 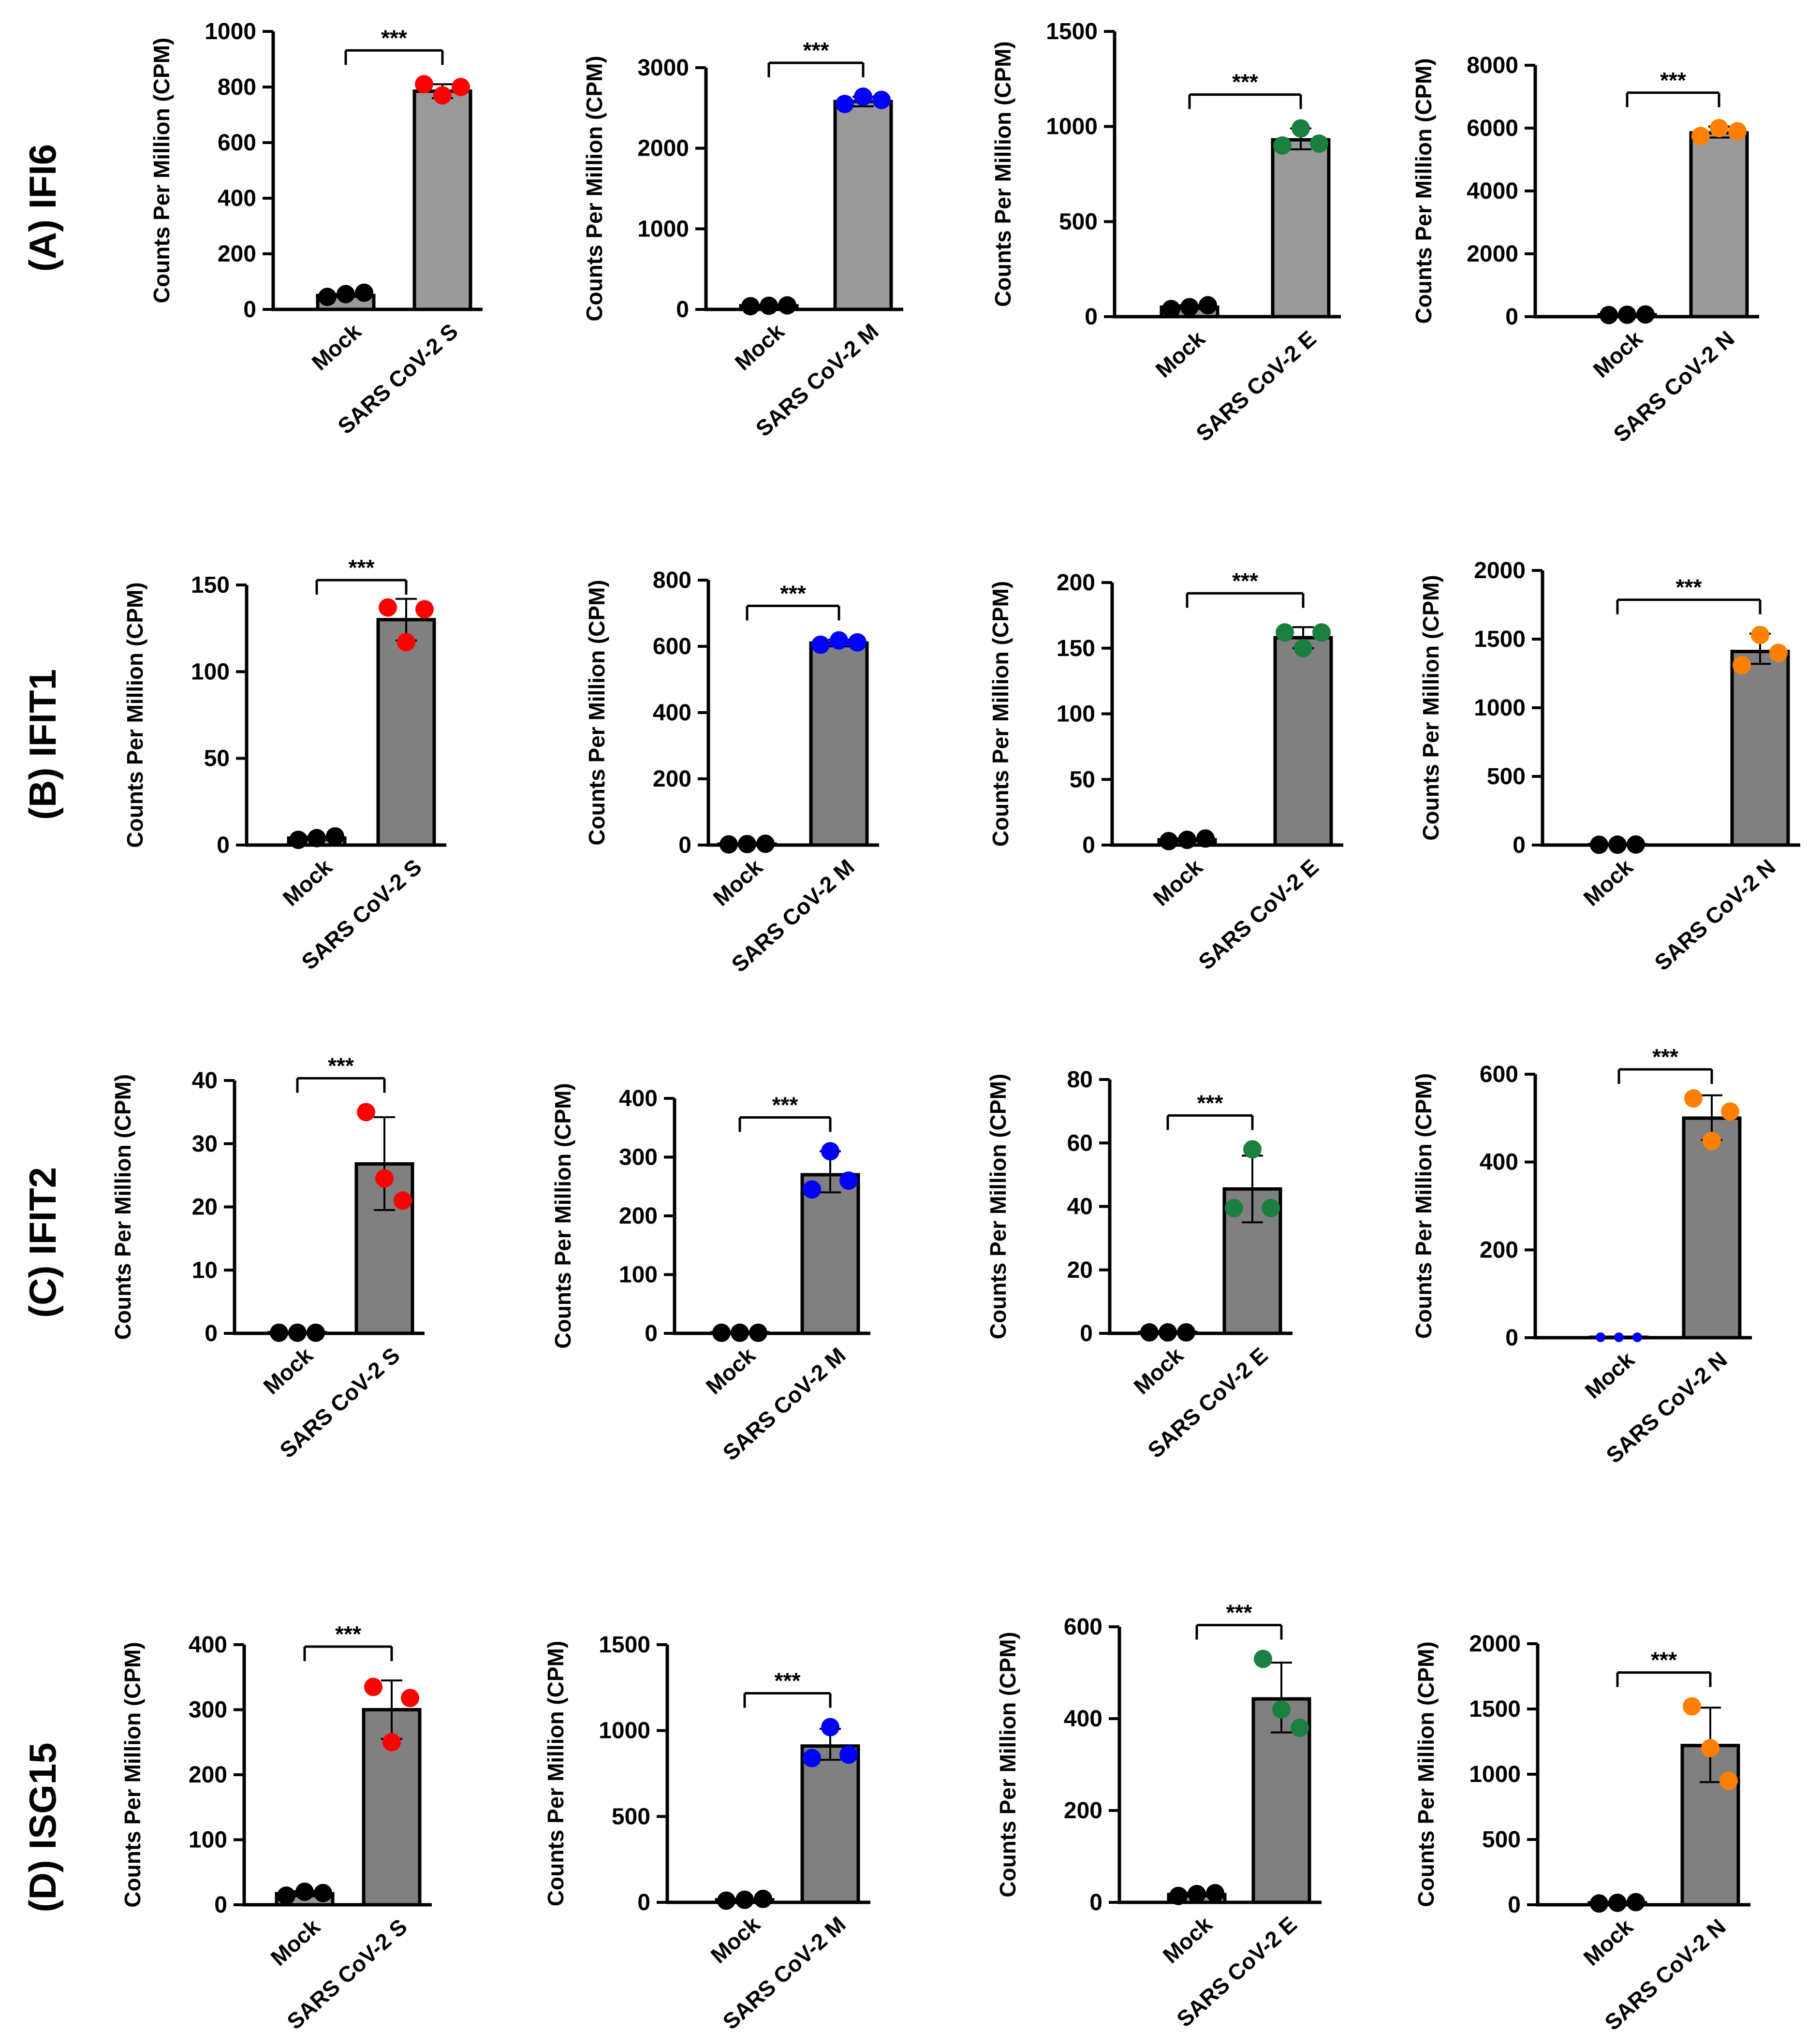 What do you see at coordinates (42, 1827) in the screenshot?
I see `row-label-d: (D) ISG15` at bounding box center [42, 1827].